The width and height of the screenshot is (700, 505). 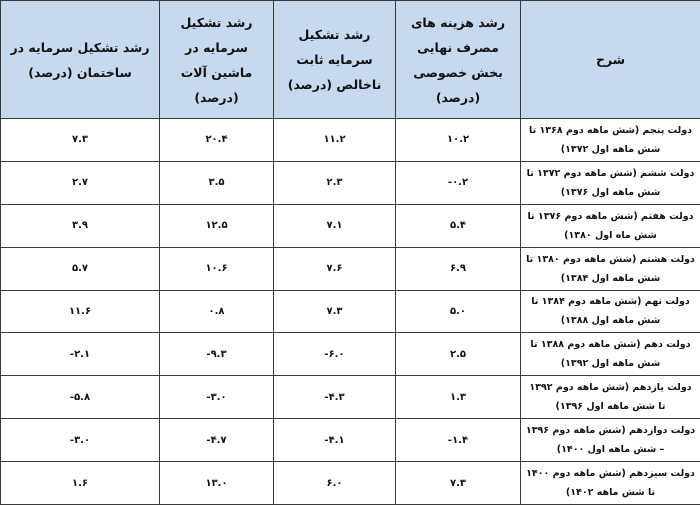 What do you see at coordinates (216, 268) in the screenshot?
I see `cell-machinery-capital: ۱۰.۶` at bounding box center [216, 268].